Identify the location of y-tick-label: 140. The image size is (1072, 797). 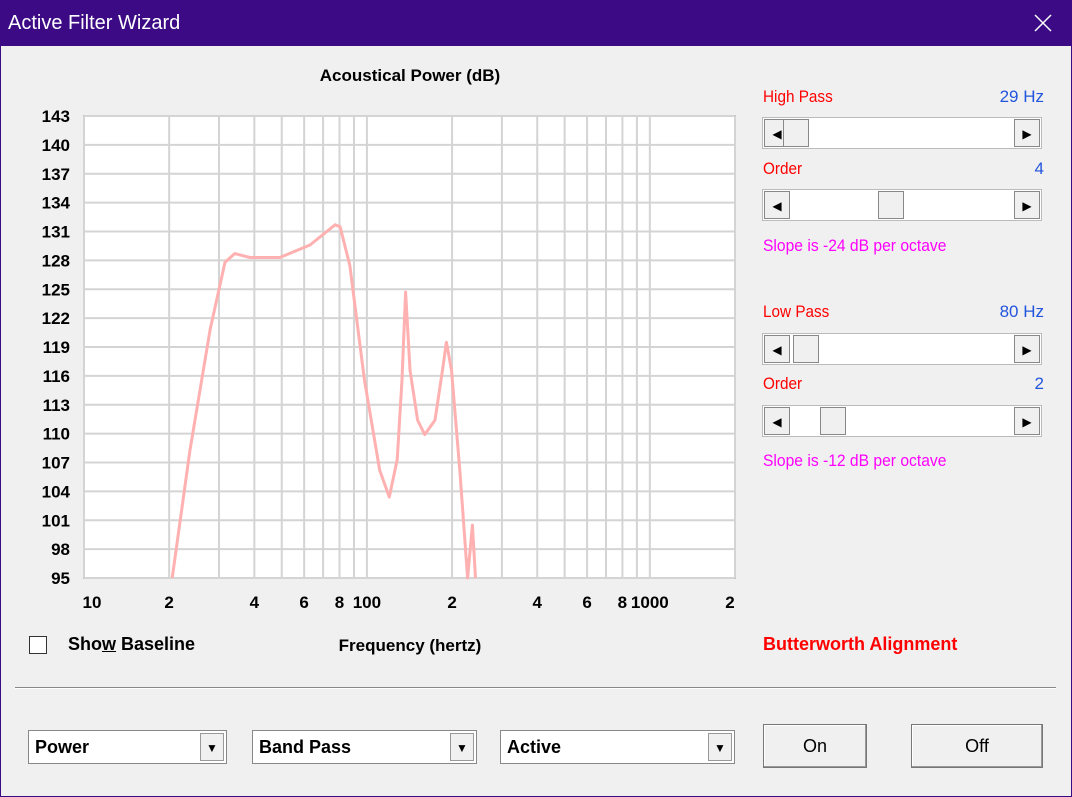
(56, 145).